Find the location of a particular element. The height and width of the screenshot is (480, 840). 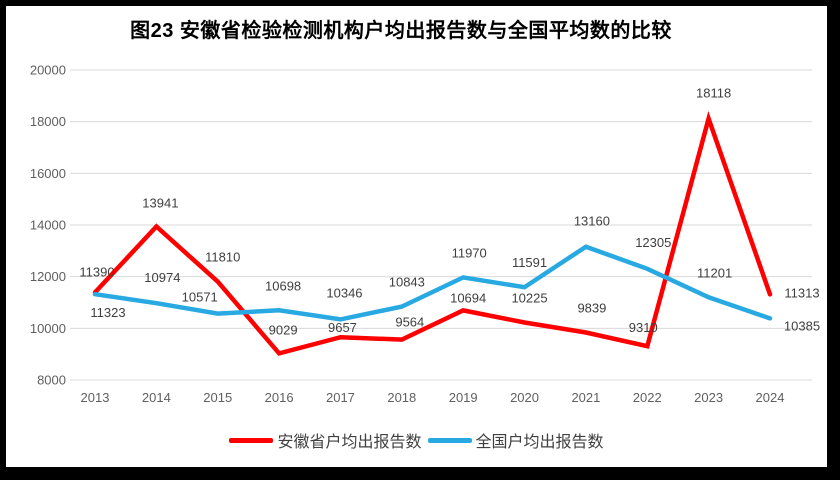

data-label: 10225 is located at coordinates (529, 298).